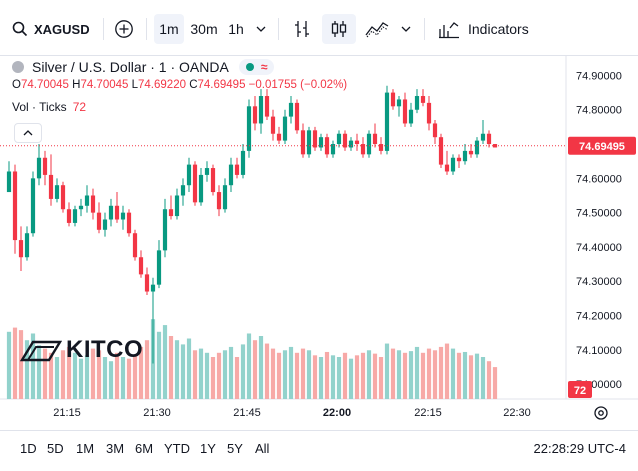 Image resolution: width=638 pixels, height=471 pixels. I want to click on legend-title: Silver / U.S. Dollar · 1 · OANDA, so click(130, 67).